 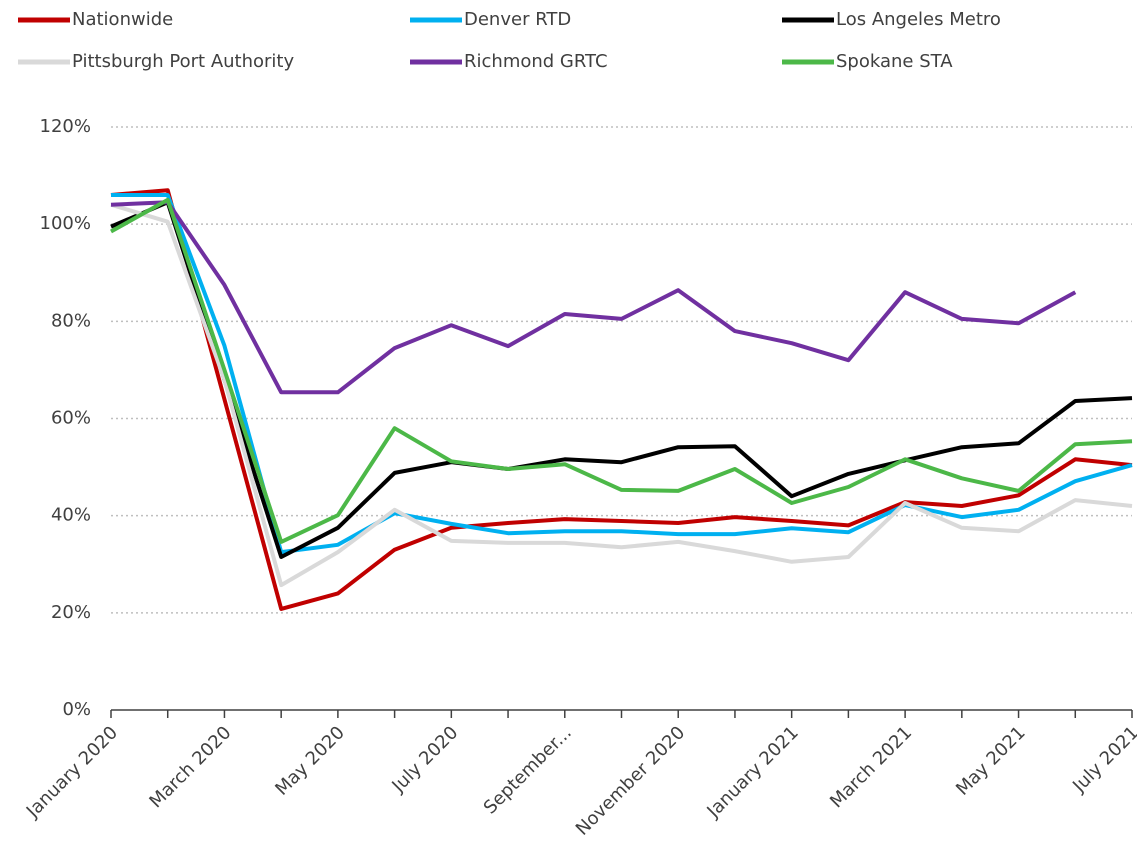 What do you see at coordinates (72, 772) in the screenshot?
I see `x-tick-label: January 2020` at bounding box center [72, 772].